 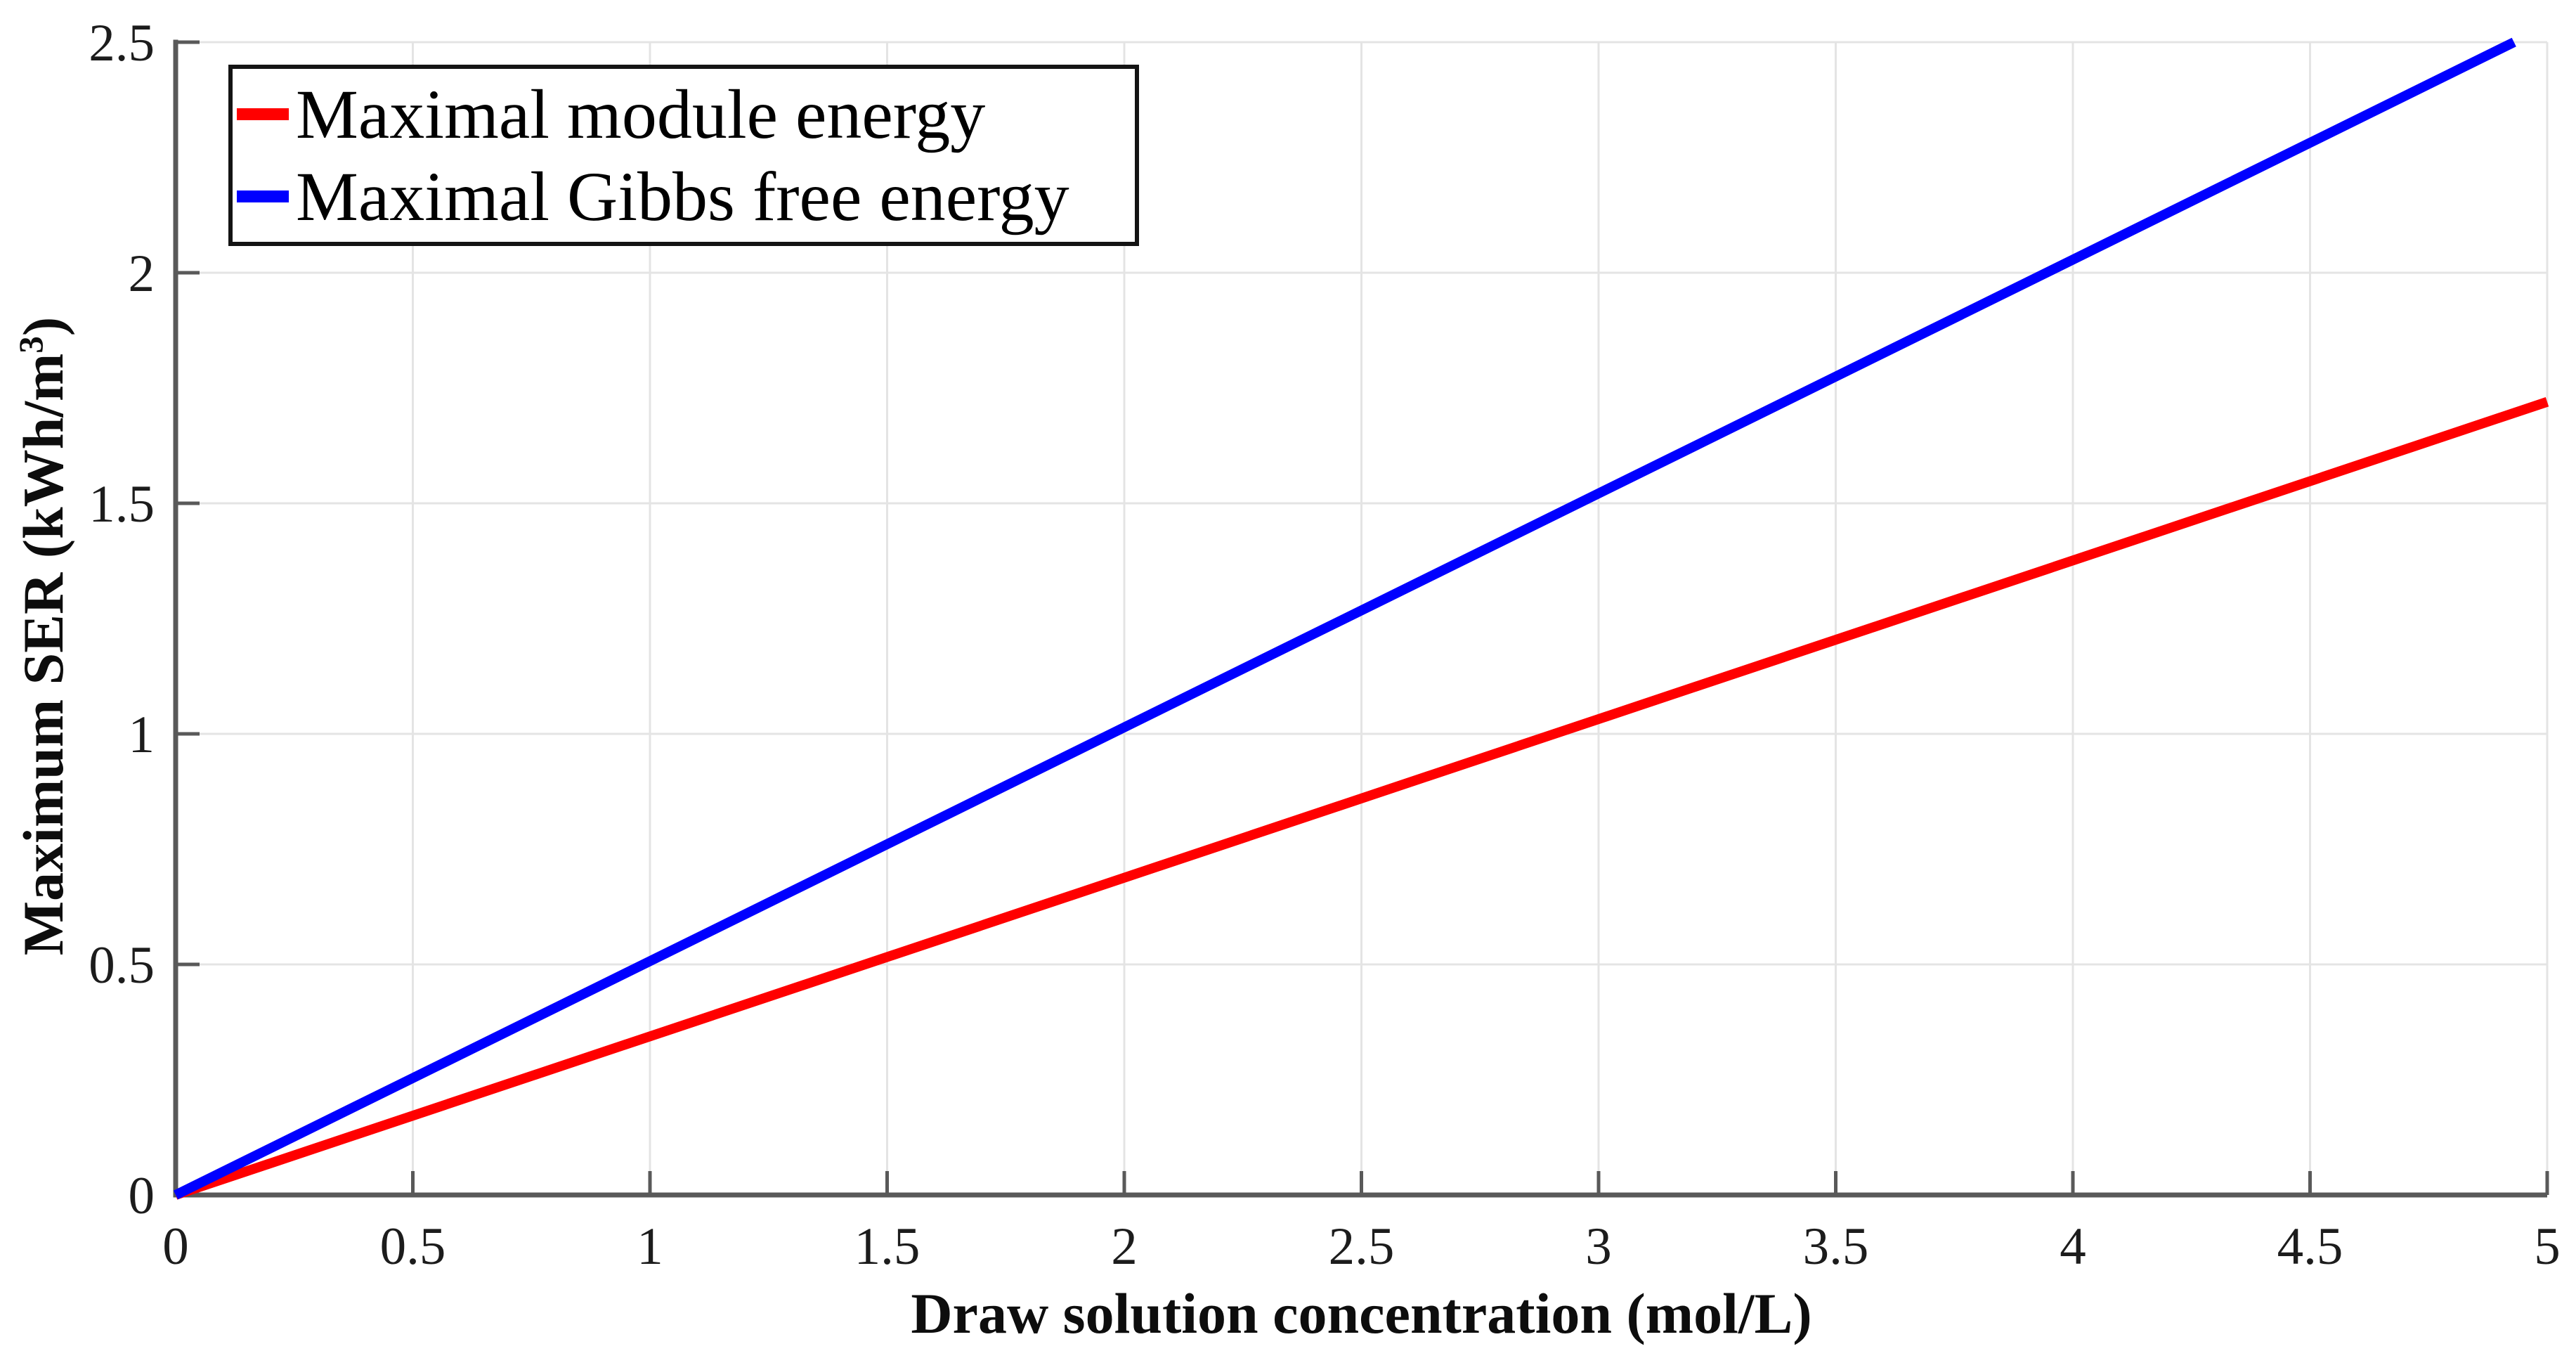 What do you see at coordinates (175, 1246) in the screenshot?
I see `x-tick-label-0: 0` at bounding box center [175, 1246].